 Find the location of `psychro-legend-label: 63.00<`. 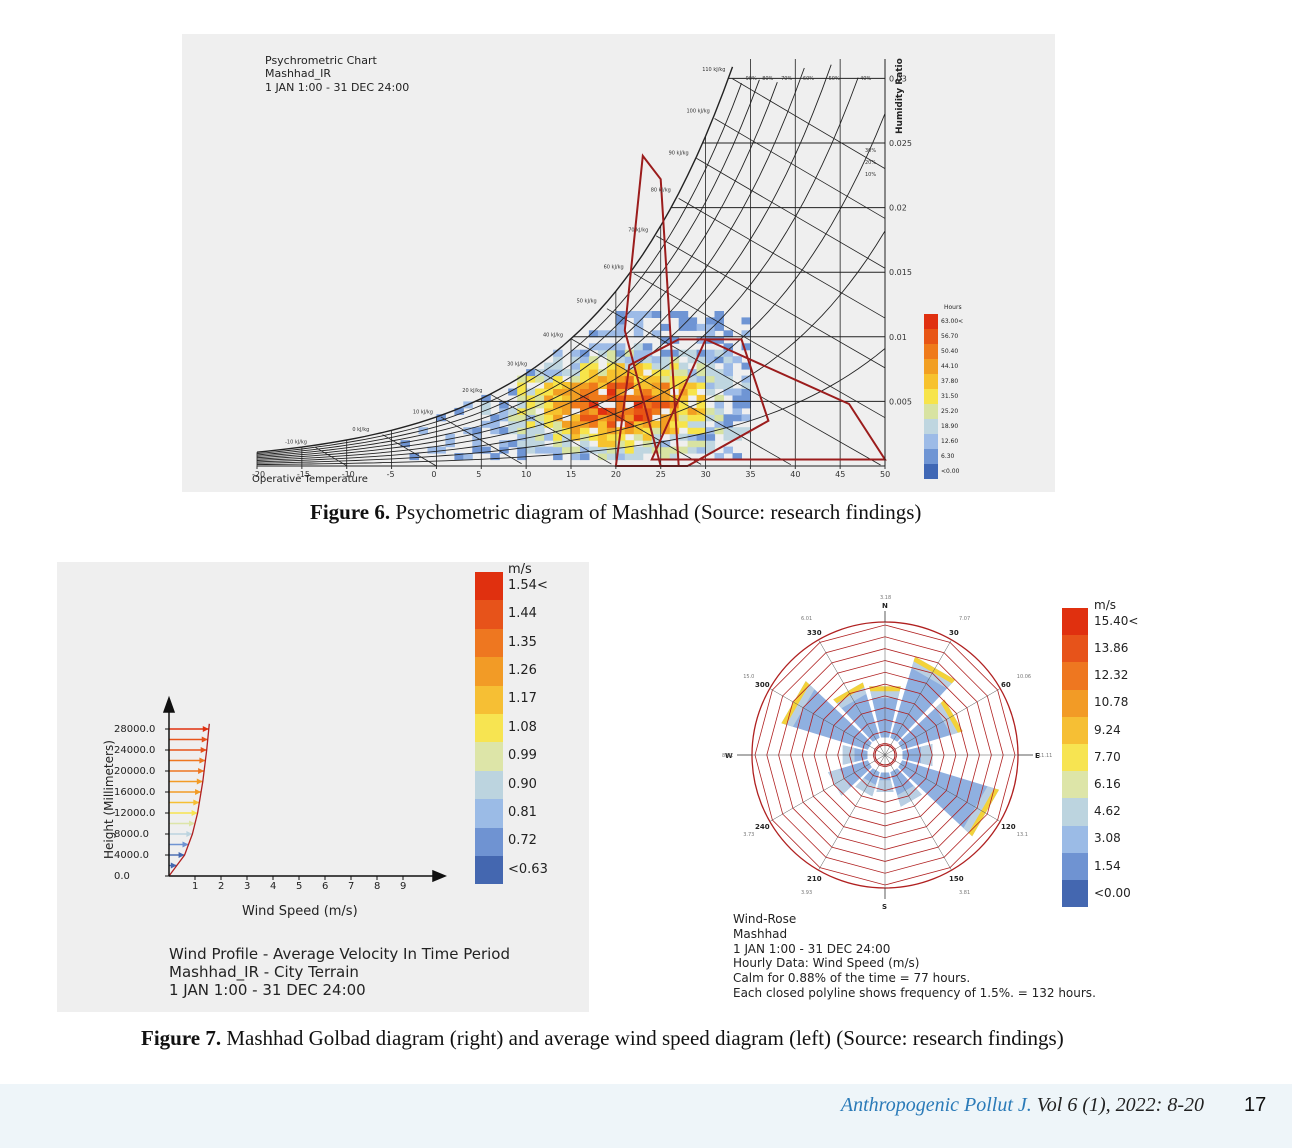

psychro-legend-label: 63.00< is located at coordinates (952, 321).